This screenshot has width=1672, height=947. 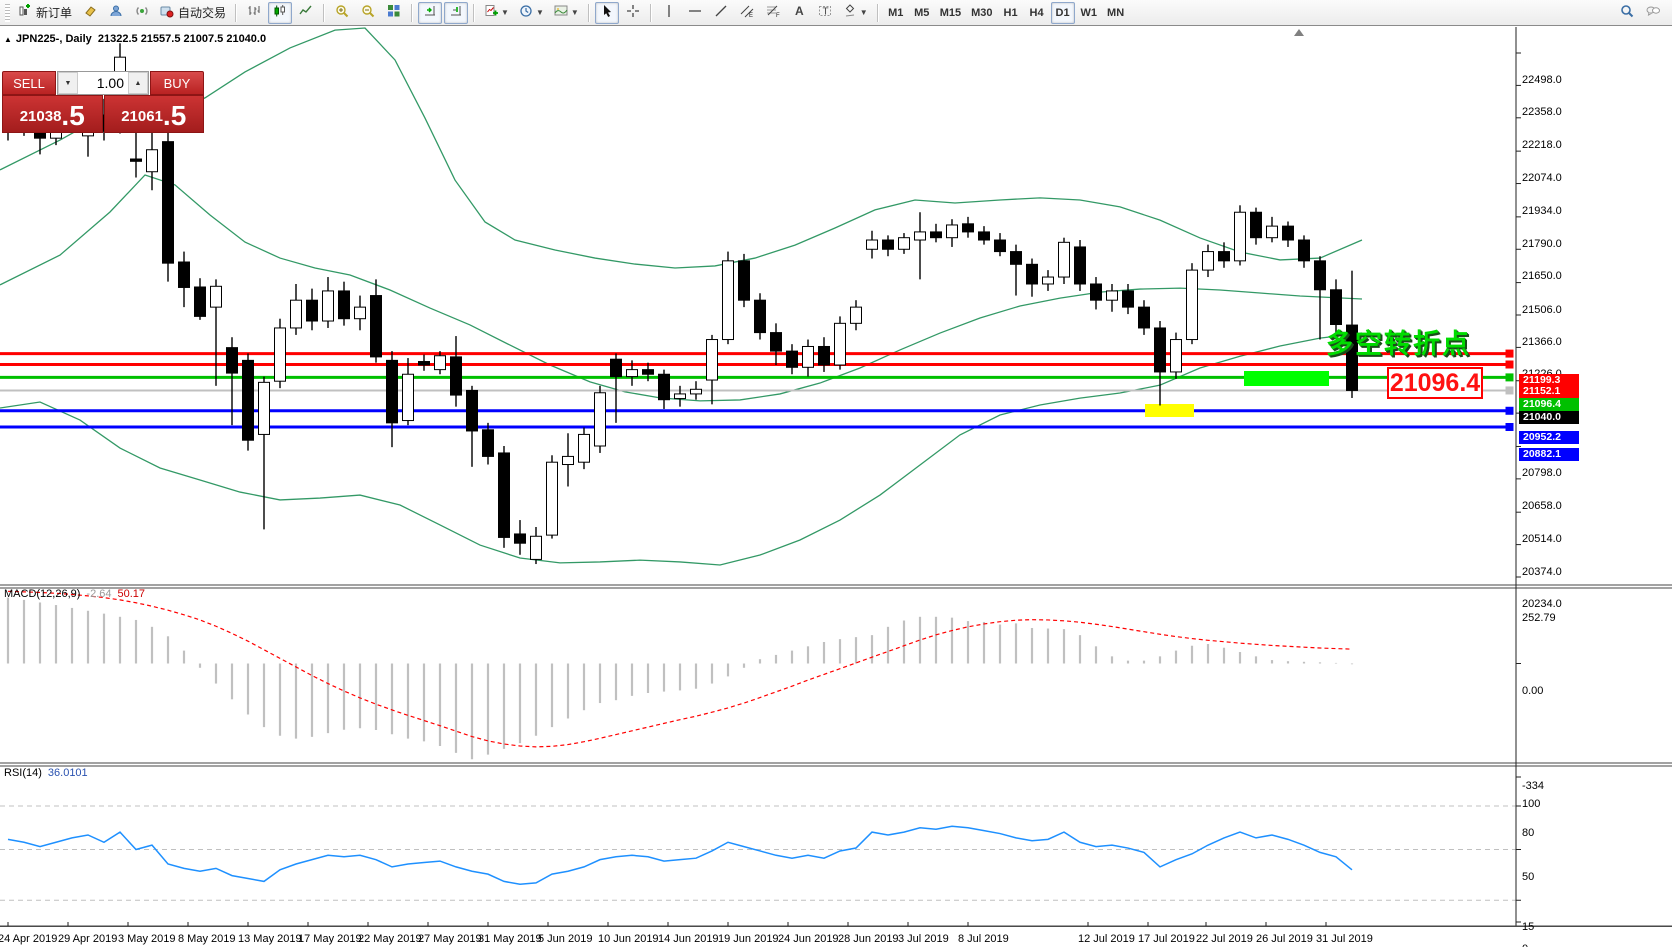 What do you see at coordinates (182, 39) in the screenshot?
I see `ohlc-readout: 21322.5 21557.5 21007.5 21040.0` at bounding box center [182, 39].